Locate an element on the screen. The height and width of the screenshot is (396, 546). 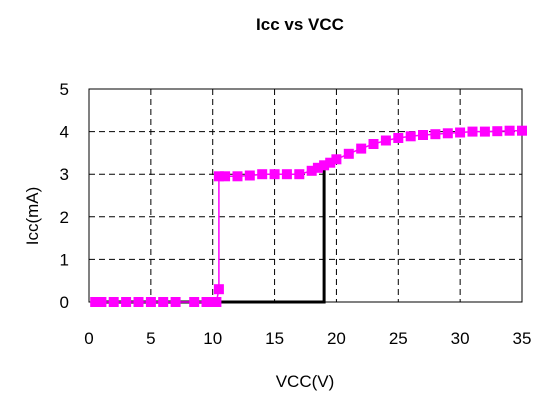
x-tick-label: 0 is located at coordinates (88, 338).